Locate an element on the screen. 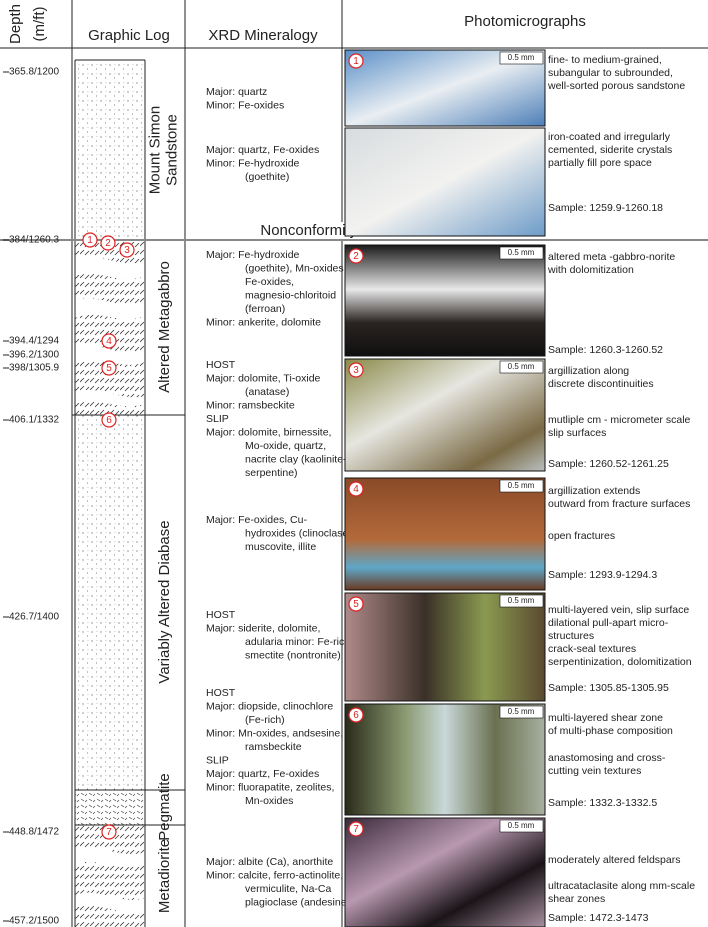 The height and width of the screenshot is (927, 708). xrd-line: Minor: fluorapatite, zeolites, is located at coordinates (270, 787).